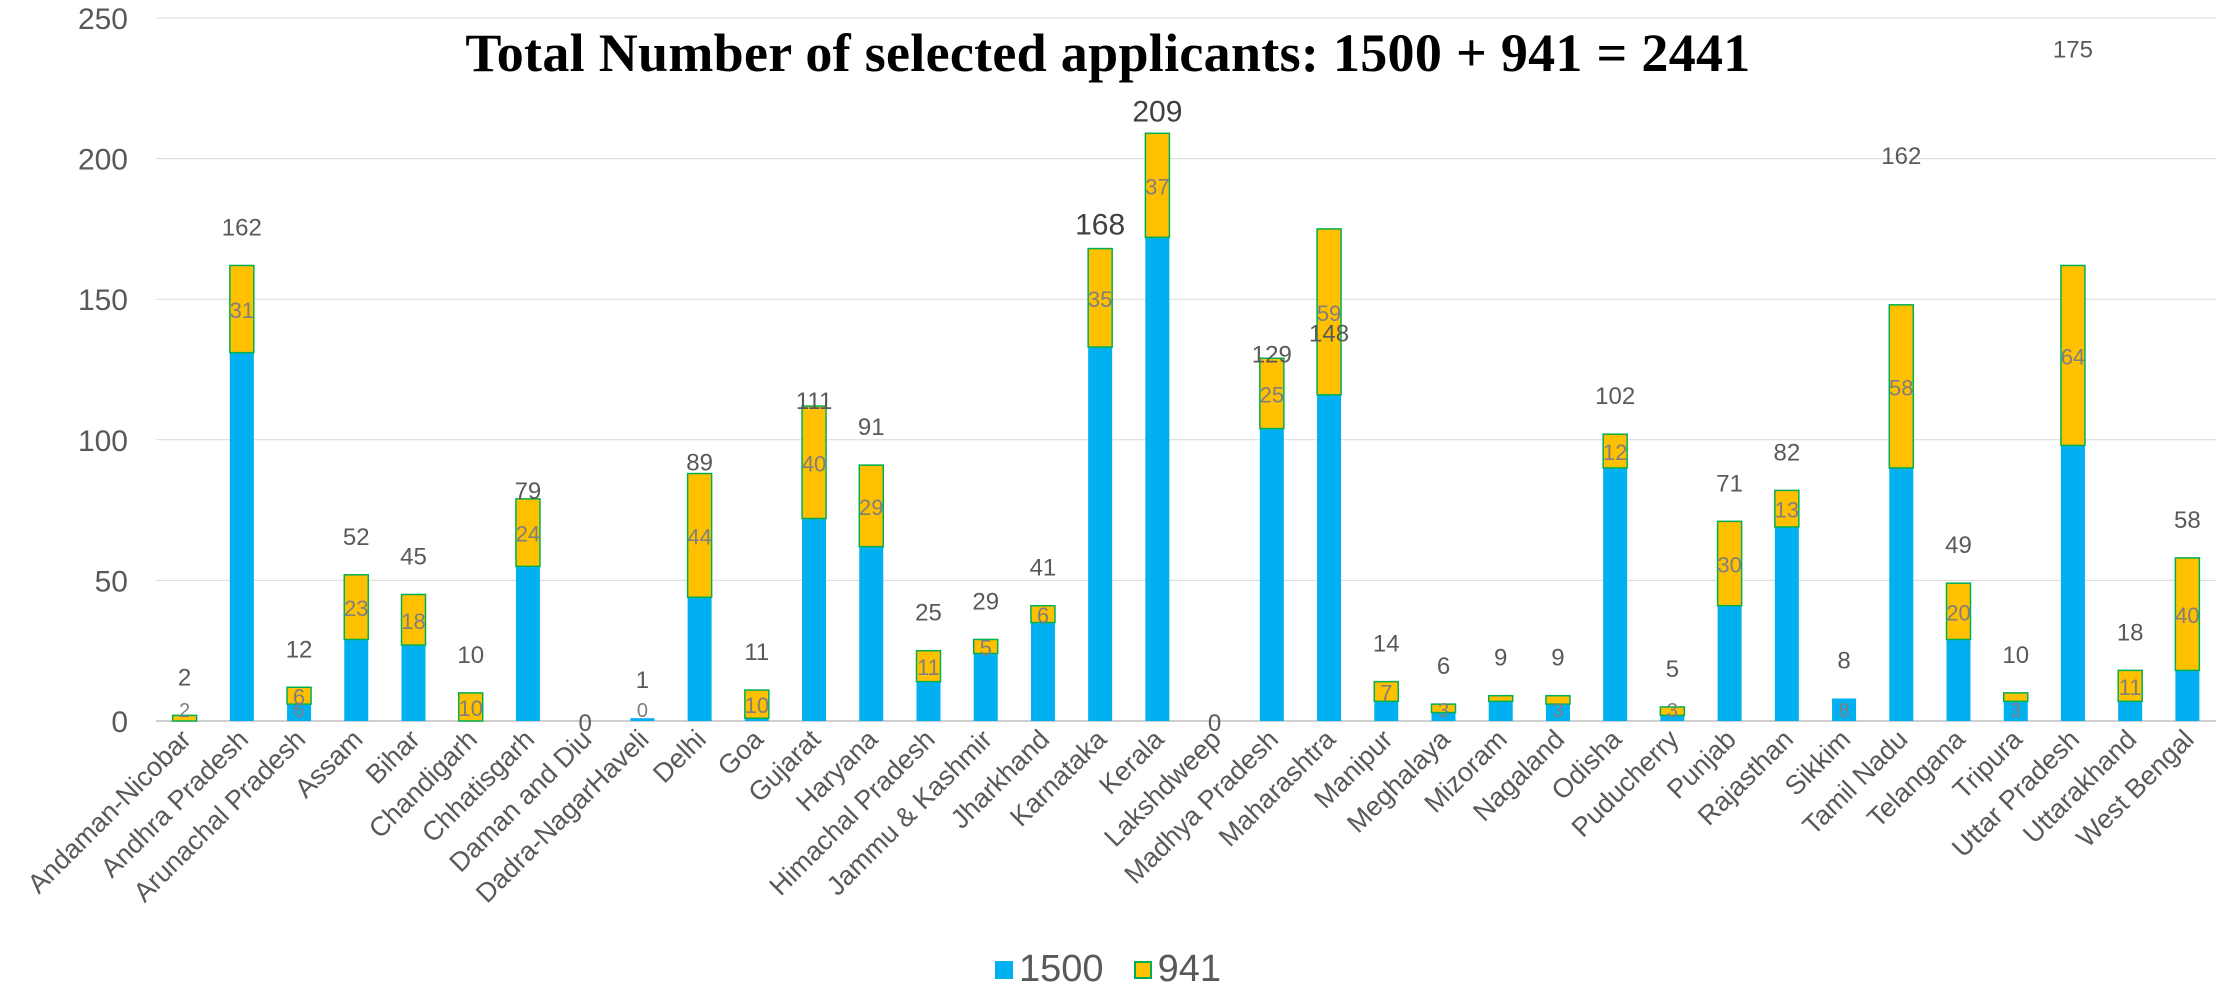  I want to click on y-tick-label: 150, so click(103, 300).